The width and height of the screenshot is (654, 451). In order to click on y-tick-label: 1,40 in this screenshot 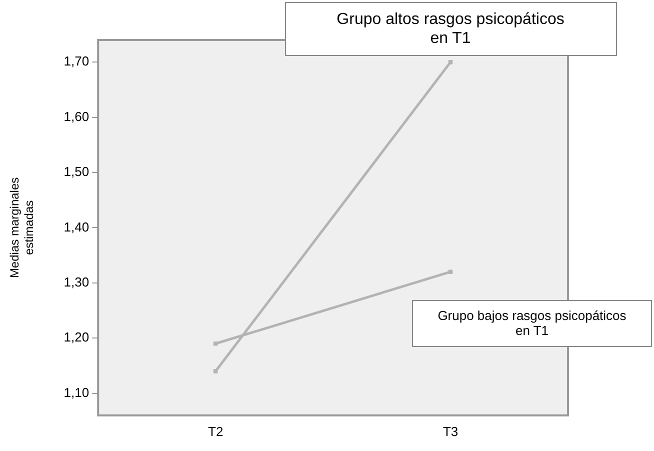, I will do `click(77, 226)`.